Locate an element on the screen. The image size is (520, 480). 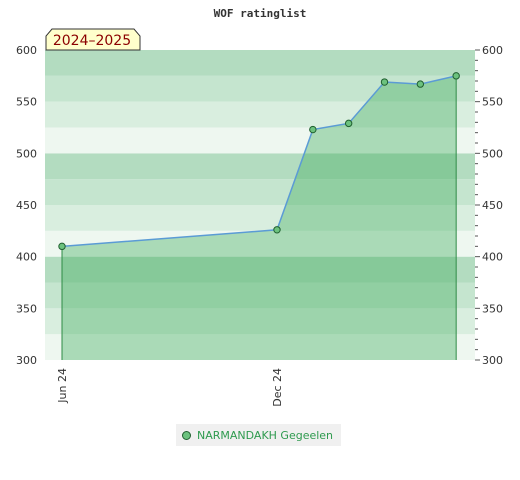
legend-series-name: NARMANDAKH Gegeelen is located at coordinates (265, 435).